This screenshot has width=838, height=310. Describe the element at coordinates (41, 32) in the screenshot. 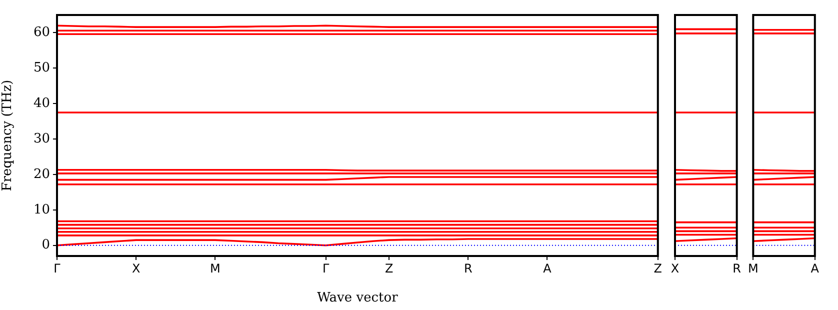

I see `y-tick-label: 60` at that location.